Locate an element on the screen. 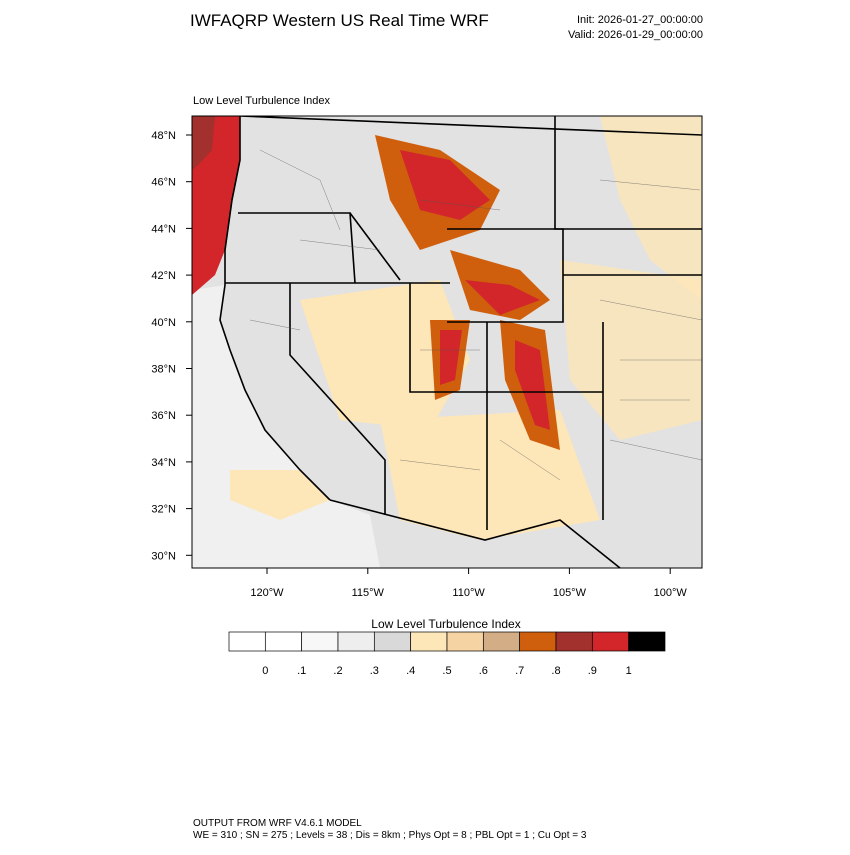 The image size is (850, 855). colorbar-label: .7 is located at coordinates (519, 671).